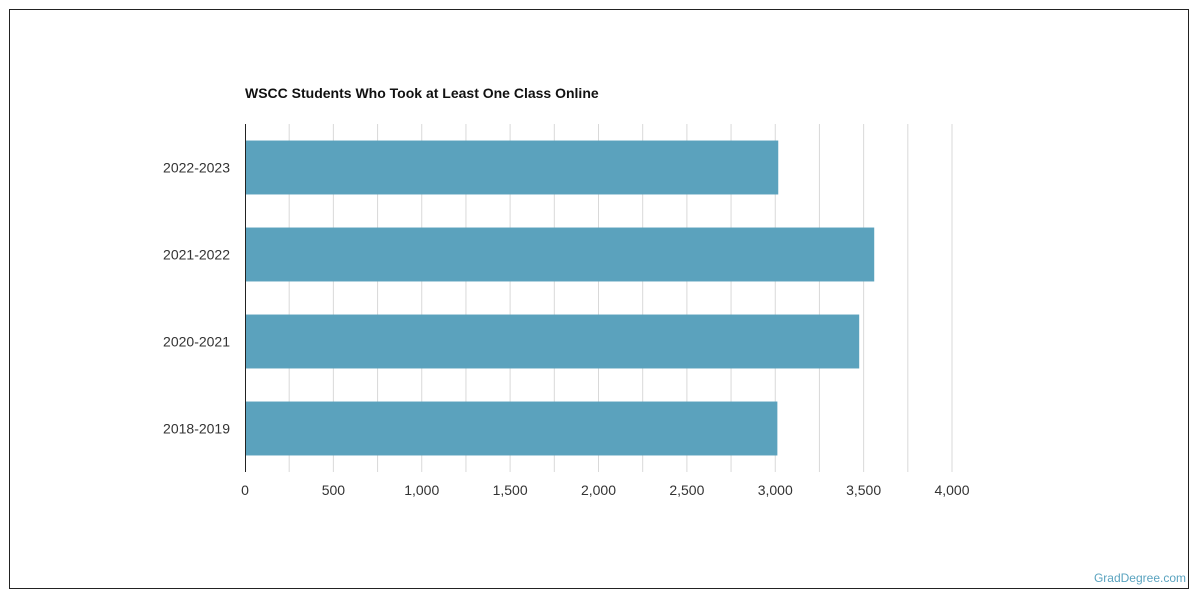  Describe the element at coordinates (196, 168) in the screenshot. I see `category-label: 2022-2023` at that location.